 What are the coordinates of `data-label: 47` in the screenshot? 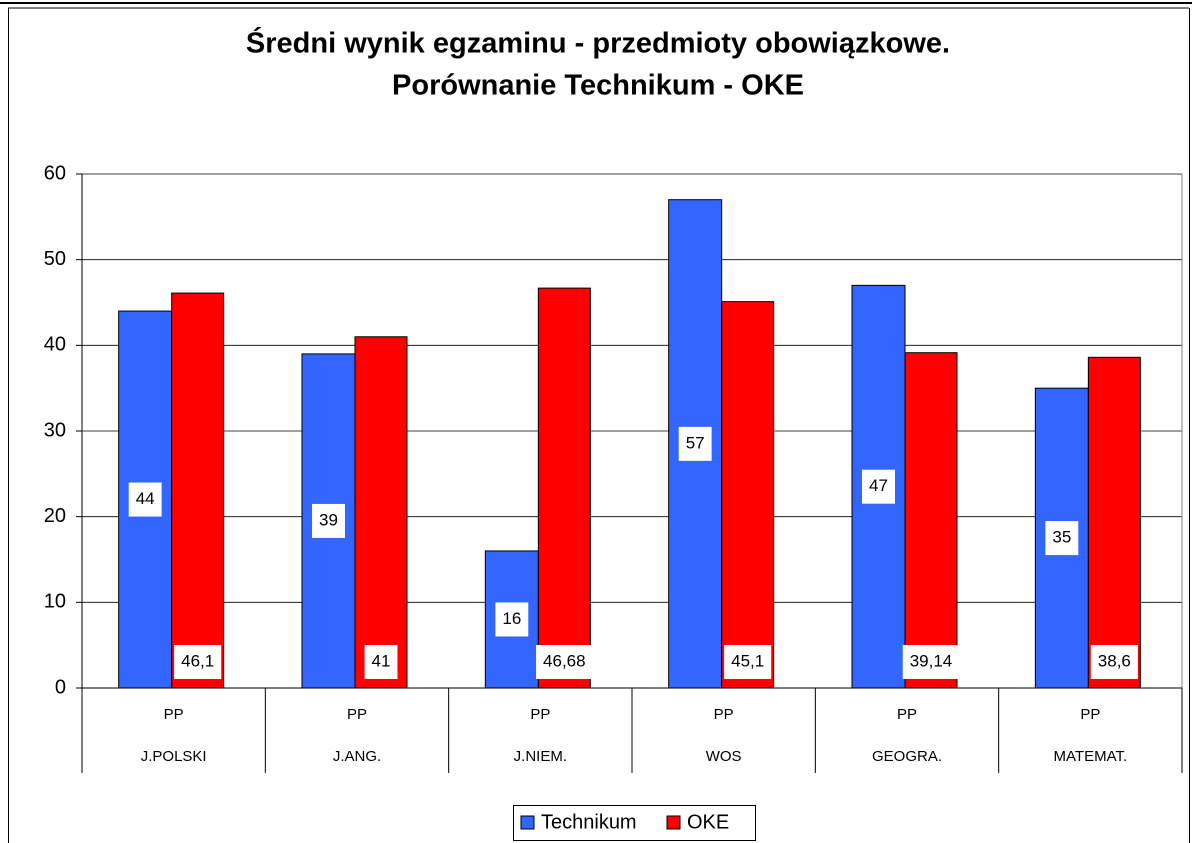 It's located at (878, 485).